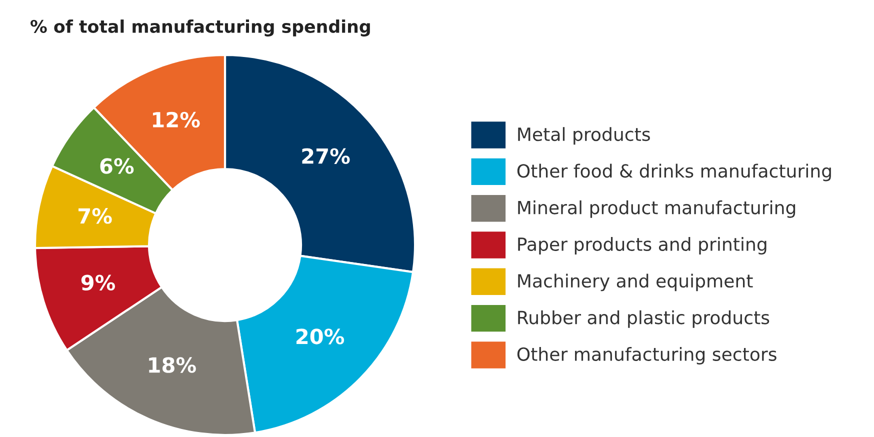 This screenshot has height=437, width=874. Describe the element at coordinates (646, 355) in the screenshot. I see `legend-label: Other manufacturing sectors` at that location.